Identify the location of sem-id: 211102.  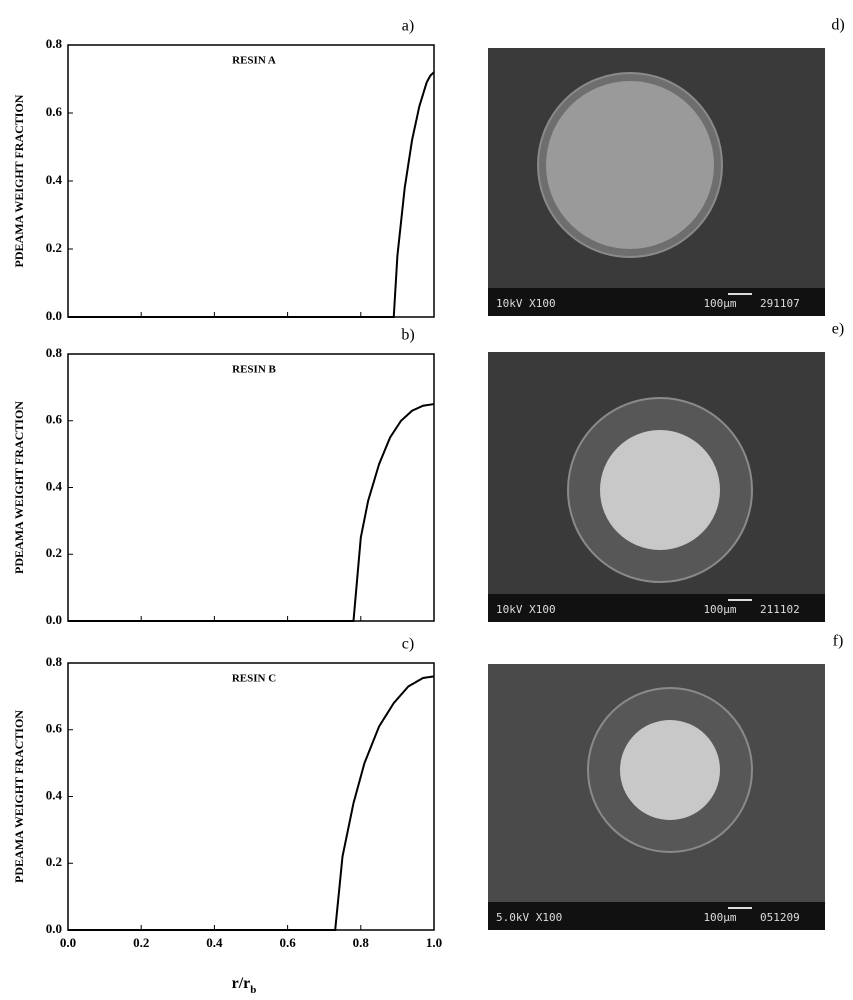
(780, 609).